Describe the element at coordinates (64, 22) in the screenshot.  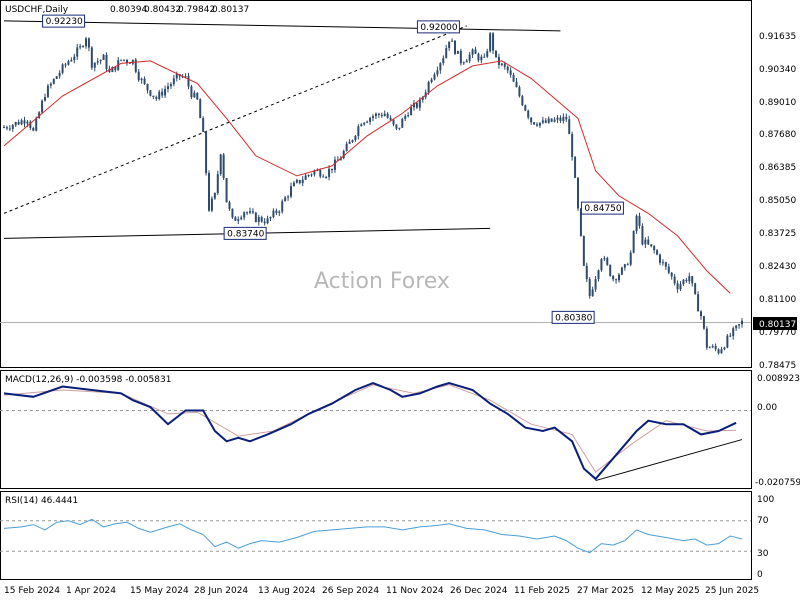
I see `svg-text: 0.92230` at that location.